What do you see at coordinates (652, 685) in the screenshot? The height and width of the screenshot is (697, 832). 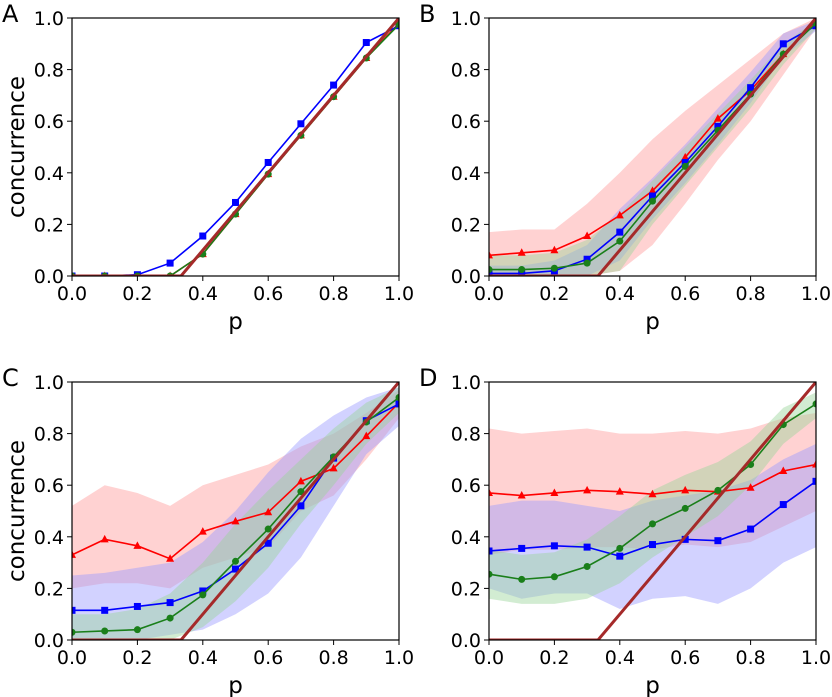 I see `x-axis-label: p` at bounding box center [652, 685].